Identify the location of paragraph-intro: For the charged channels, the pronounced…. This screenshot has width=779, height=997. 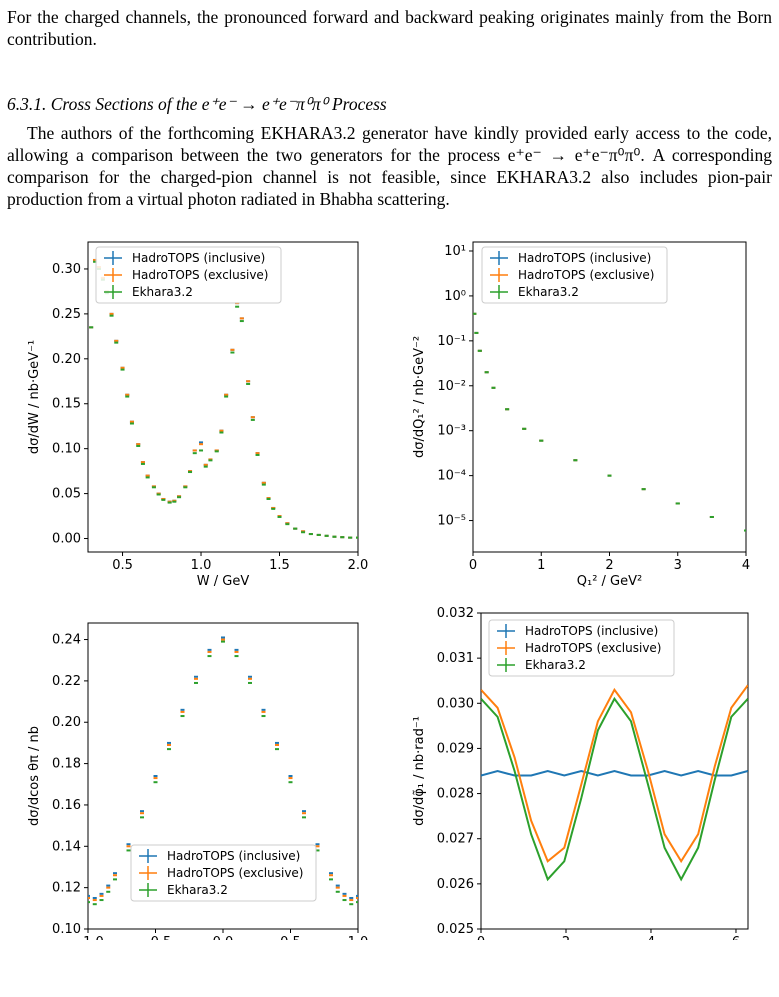
(389, 28).